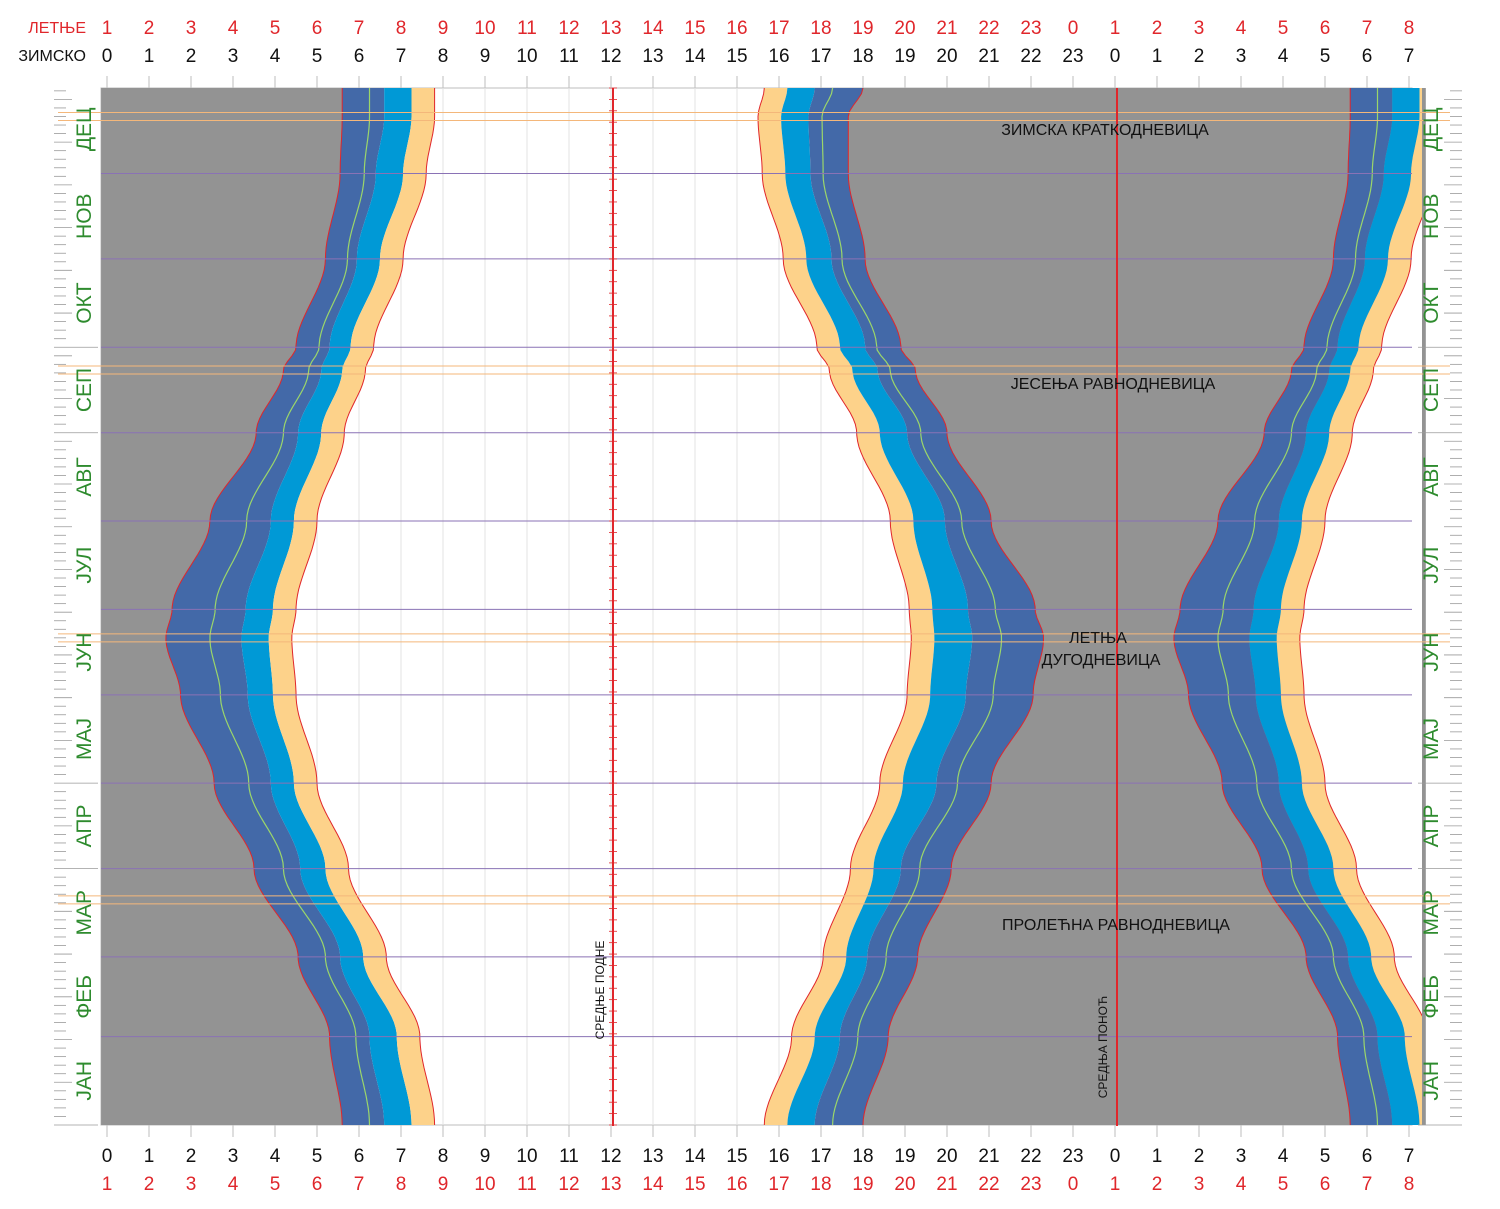  I want to click on winter-hour-label-top: 21, so click(988, 56).